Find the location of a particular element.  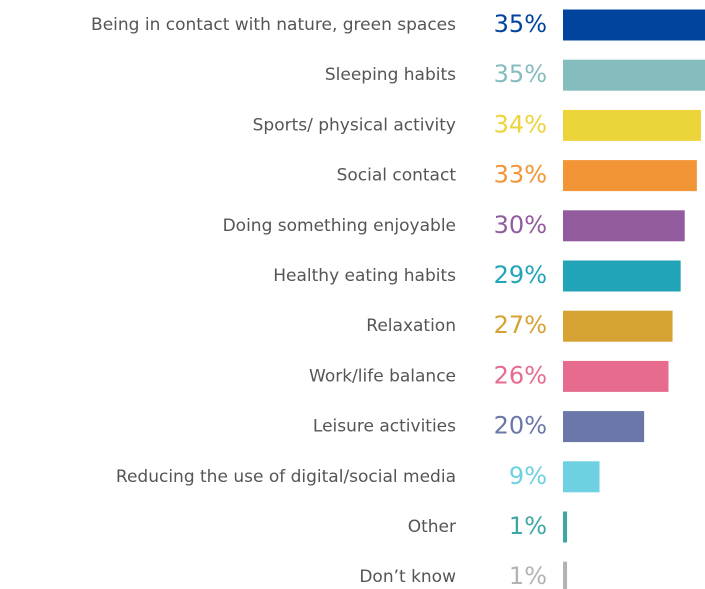

category-label: Work/life balance is located at coordinates (382, 376).